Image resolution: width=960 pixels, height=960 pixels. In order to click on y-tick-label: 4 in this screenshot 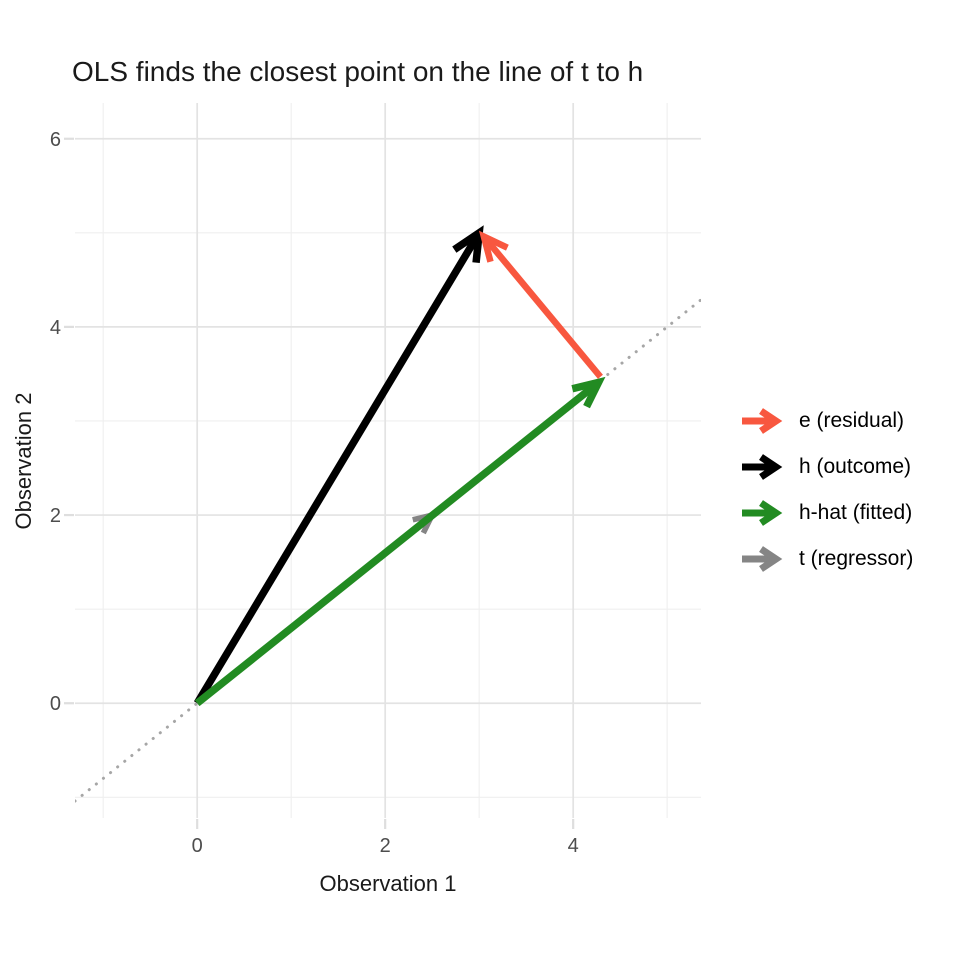, I will do `click(55, 328)`.